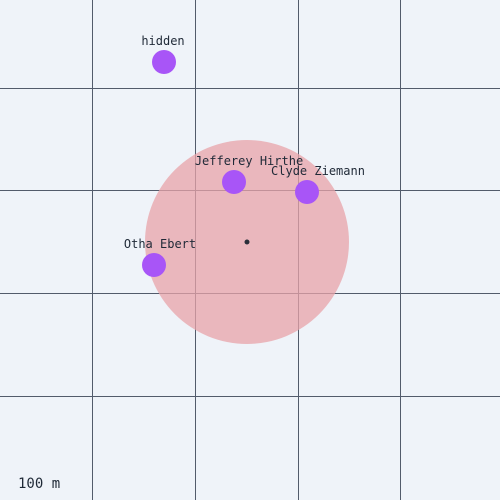 This screenshot has width=500, height=500. I want to click on scale-label: 100 m, so click(39, 484).